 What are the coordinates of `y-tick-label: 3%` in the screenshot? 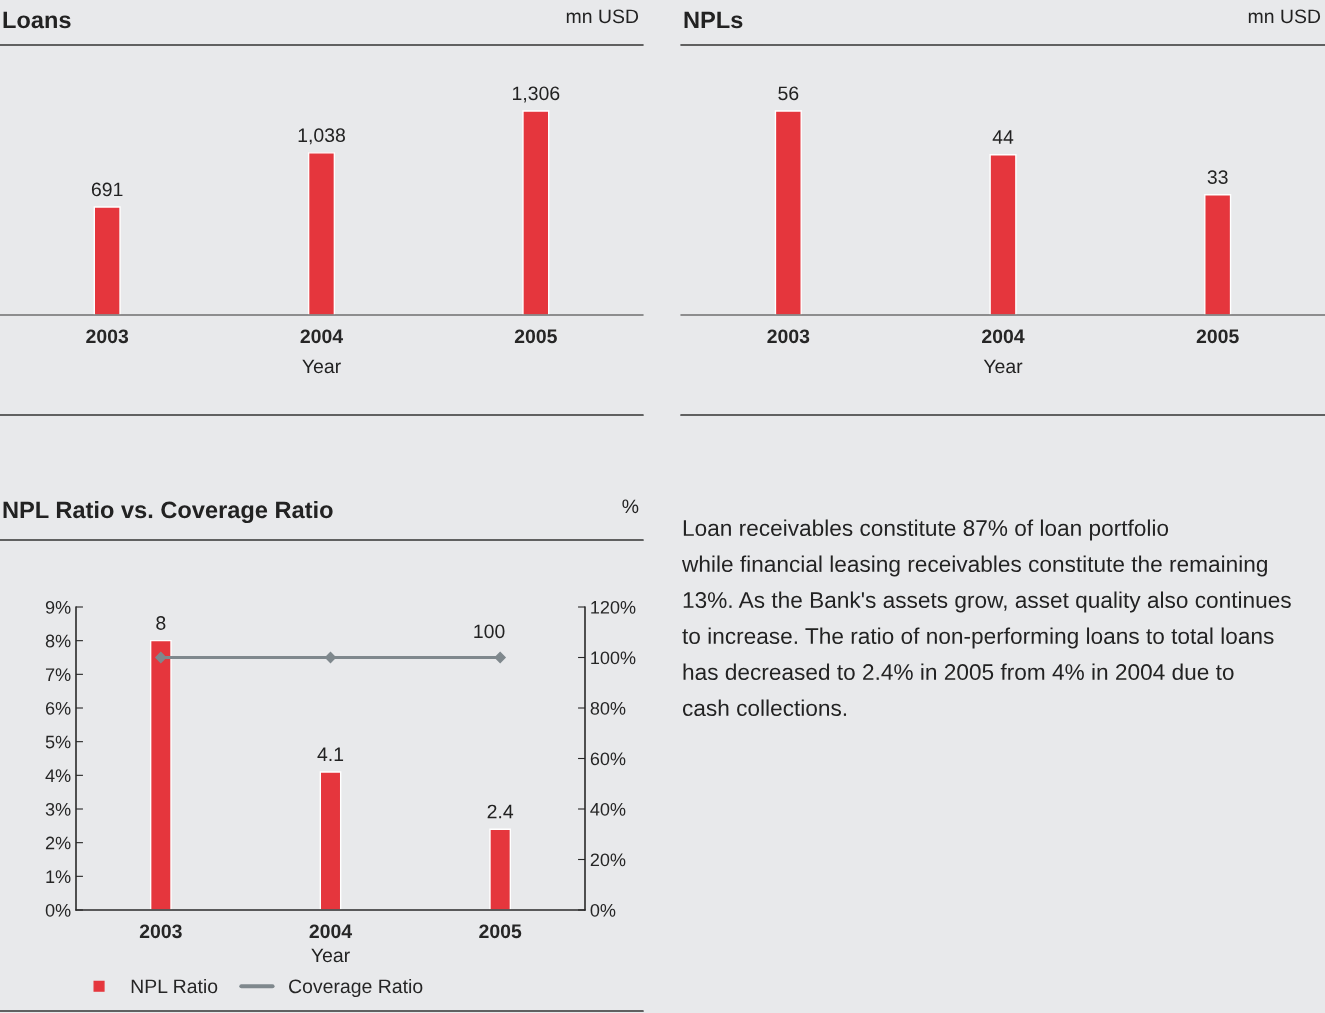 It's located at (58, 809).